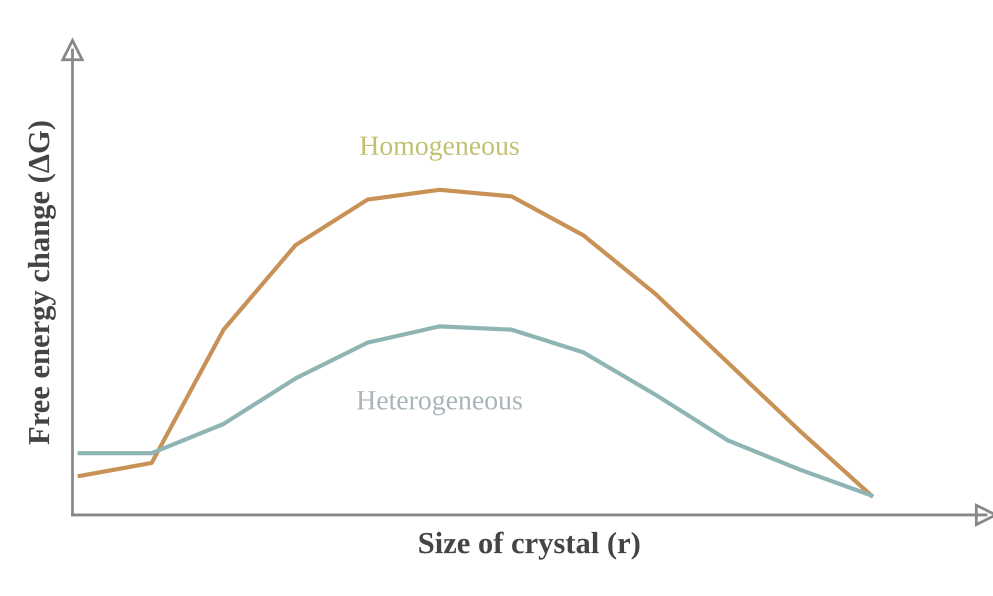 The image size is (993, 596). Describe the element at coordinates (439, 148) in the screenshot. I see `series-label: Homogeneous` at that location.